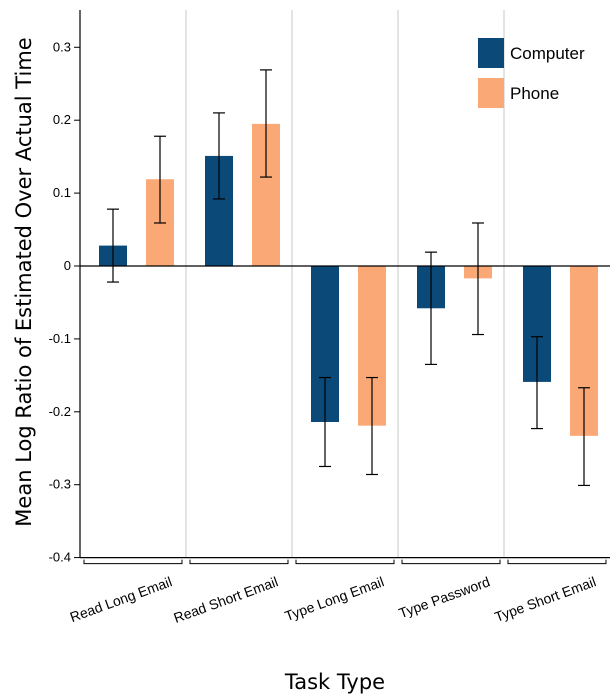 Image resolution: width=610 pixels, height=694 pixels. What do you see at coordinates (545, 598) in the screenshot?
I see `x-tick-label: Type Short Email` at bounding box center [545, 598].